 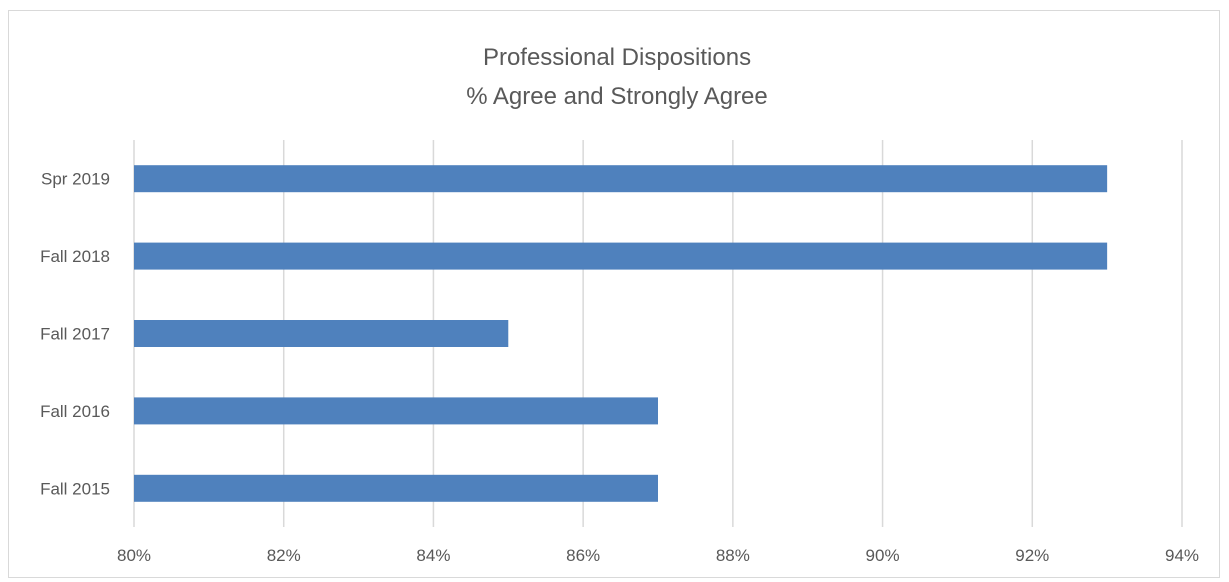 I want to click on chart-title: Professional Dispositions, so click(x=617, y=57).